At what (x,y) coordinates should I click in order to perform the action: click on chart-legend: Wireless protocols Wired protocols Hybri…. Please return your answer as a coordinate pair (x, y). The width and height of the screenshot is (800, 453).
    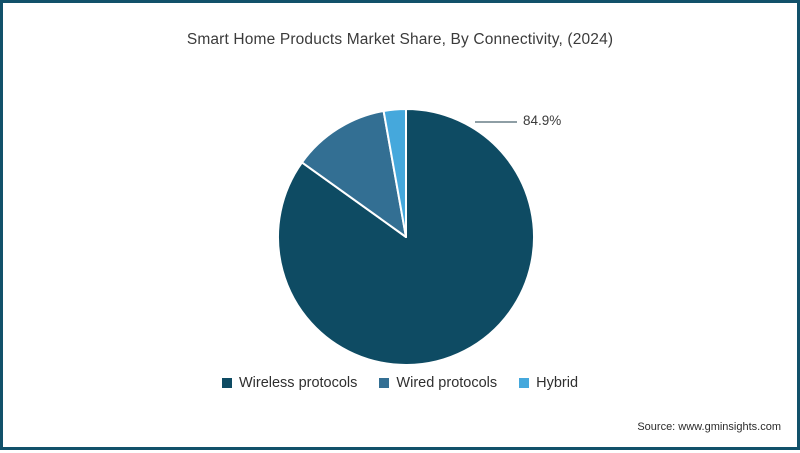
    Looking at the image, I should click on (400, 383).